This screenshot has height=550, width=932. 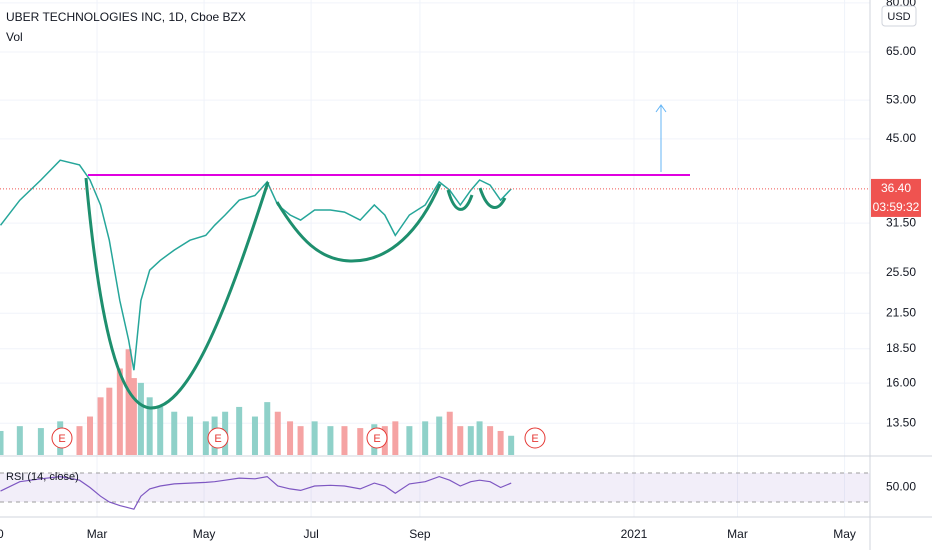 I want to click on rsi-band, so click(x=435, y=487).